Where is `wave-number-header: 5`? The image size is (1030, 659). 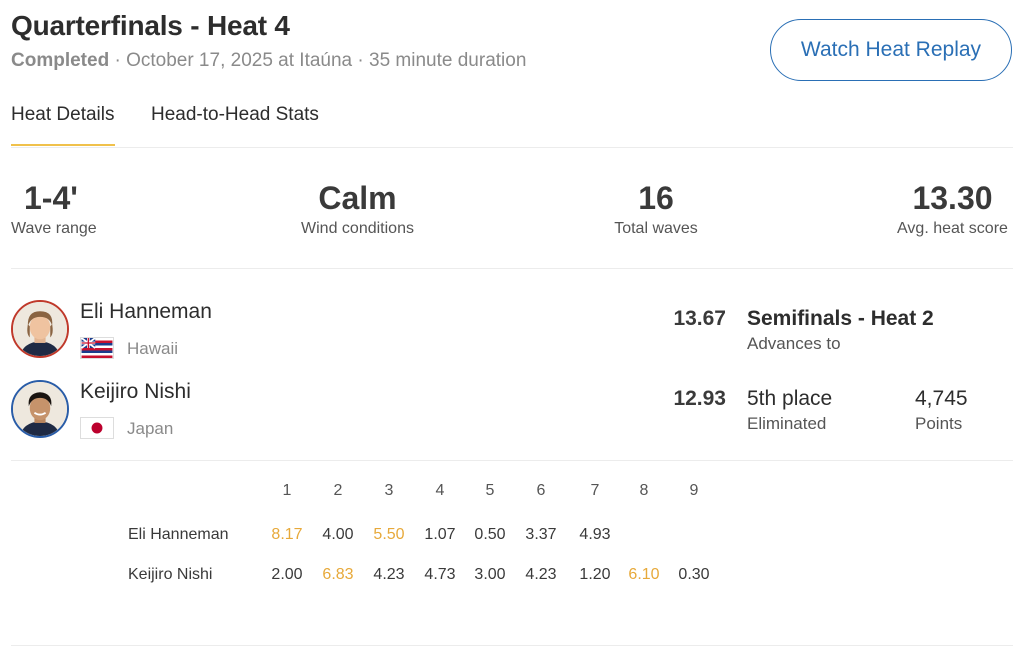
wave-number-header: 5 is located at coordinates (490, 490).